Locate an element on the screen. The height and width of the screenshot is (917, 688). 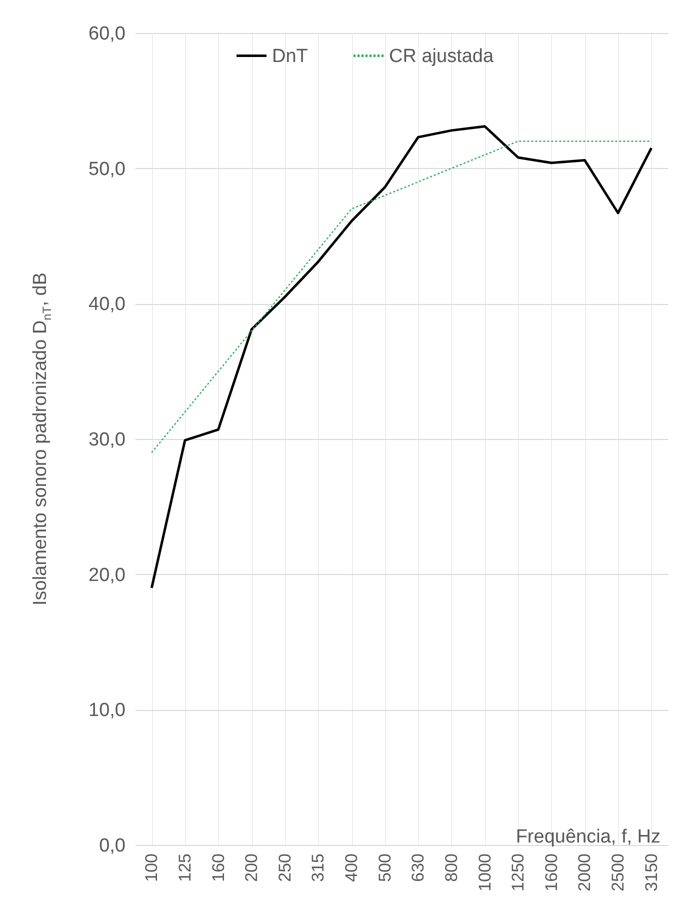
x-tick-label: 1600 is located at coordinates (551, 873).